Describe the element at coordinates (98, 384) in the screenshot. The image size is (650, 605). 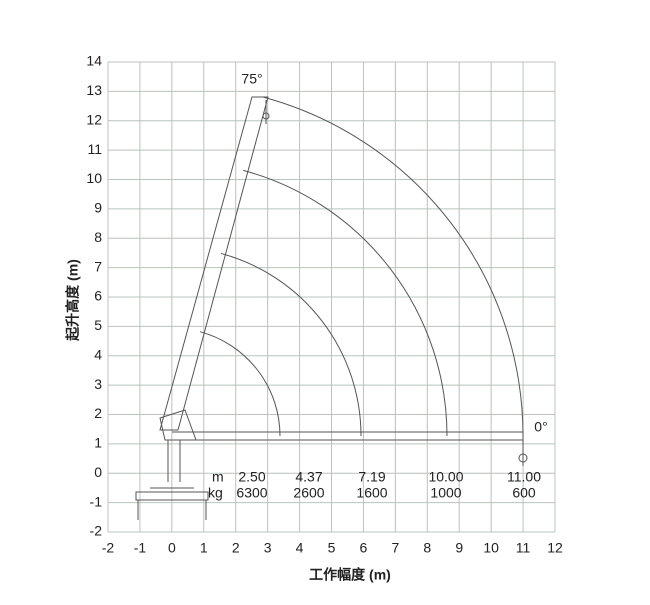
I see `y-tick-label: 3` at that location.